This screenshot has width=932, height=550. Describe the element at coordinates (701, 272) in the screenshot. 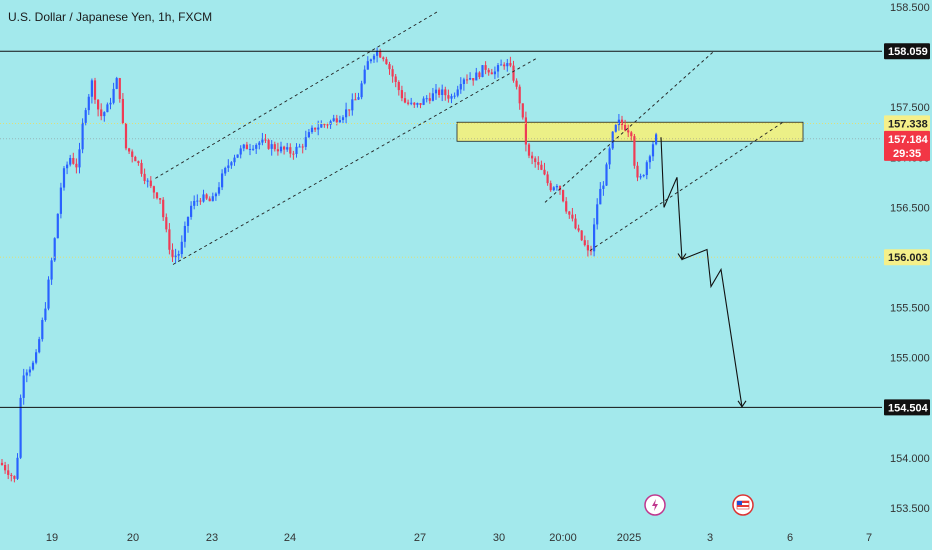

I see `projection-path` at that location.